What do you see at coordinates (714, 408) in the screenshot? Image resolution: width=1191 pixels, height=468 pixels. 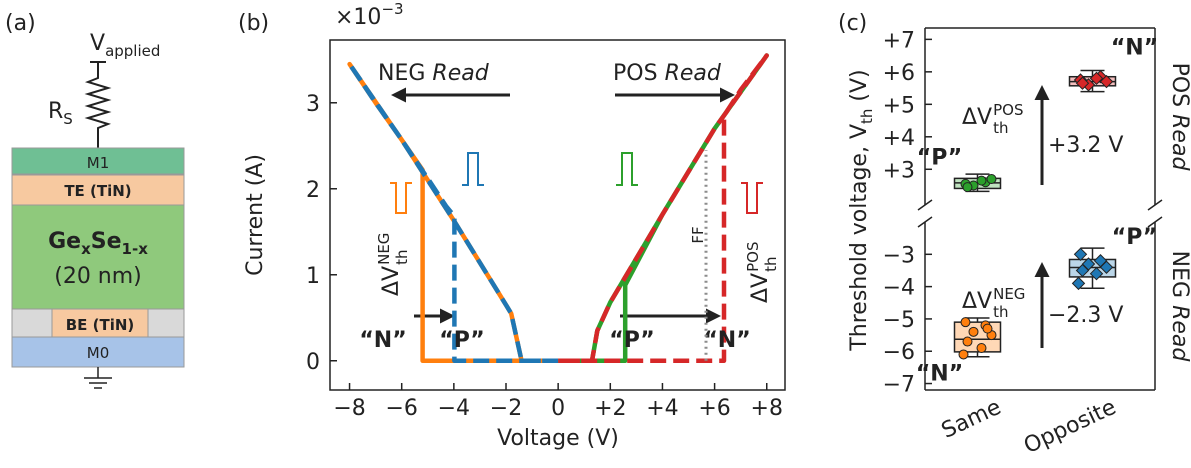 I see `x-tick-label: +6` at bounding box center [714, 408].